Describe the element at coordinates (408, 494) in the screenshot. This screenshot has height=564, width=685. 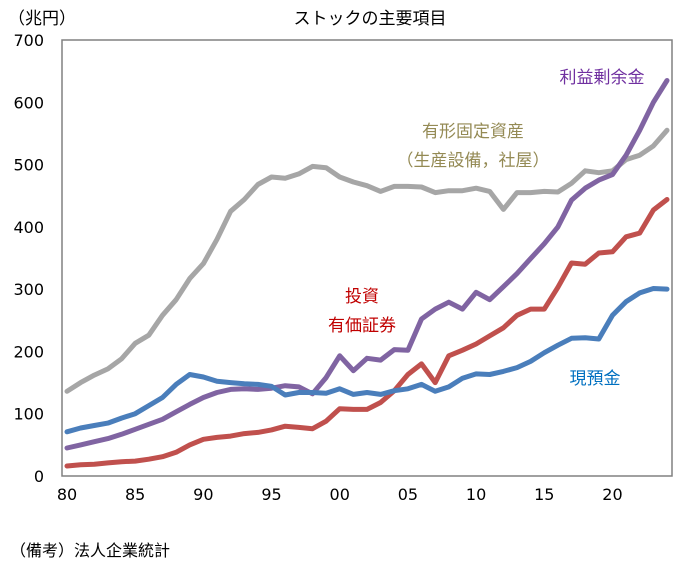
I see `x-tick-label: 05` at that location.